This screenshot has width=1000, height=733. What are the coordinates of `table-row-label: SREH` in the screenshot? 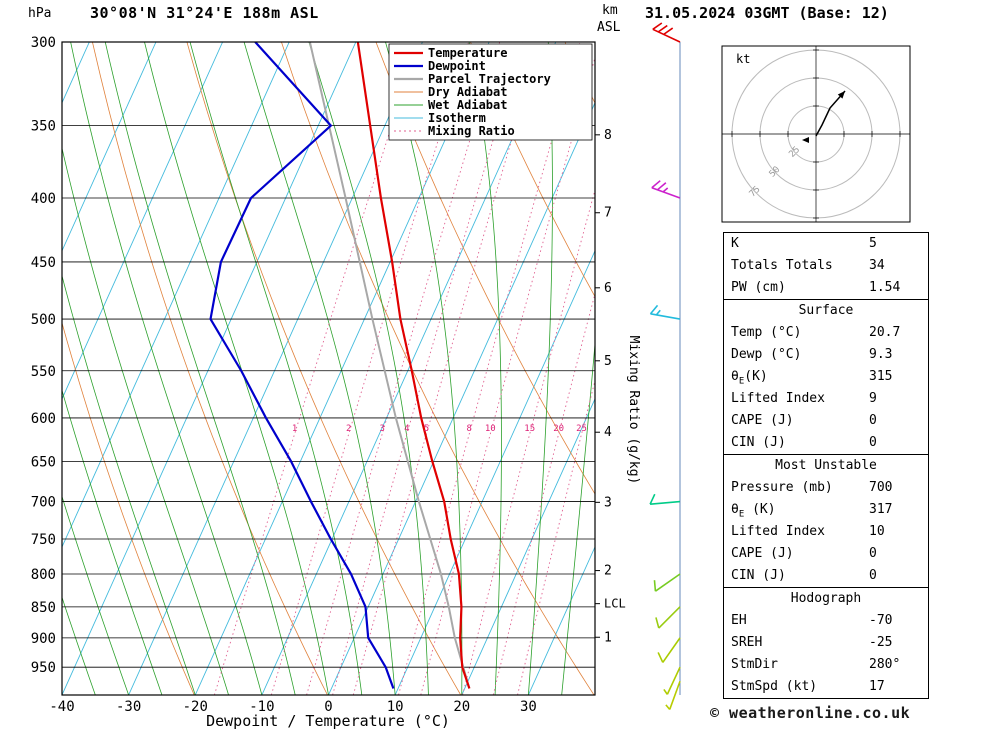 It's located at (747, 642).